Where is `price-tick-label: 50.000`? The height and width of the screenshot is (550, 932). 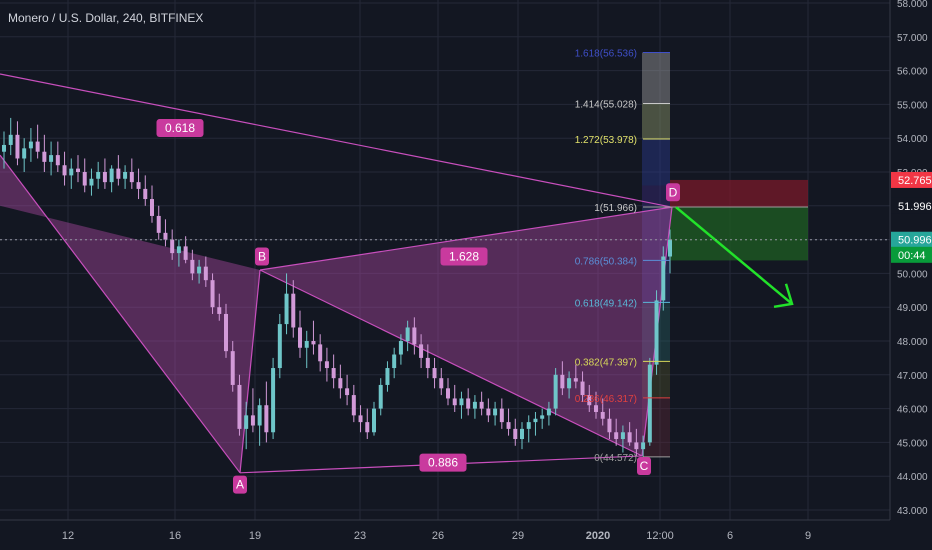 price-tick-label: 50.000 is located at coordinates (912, 274).